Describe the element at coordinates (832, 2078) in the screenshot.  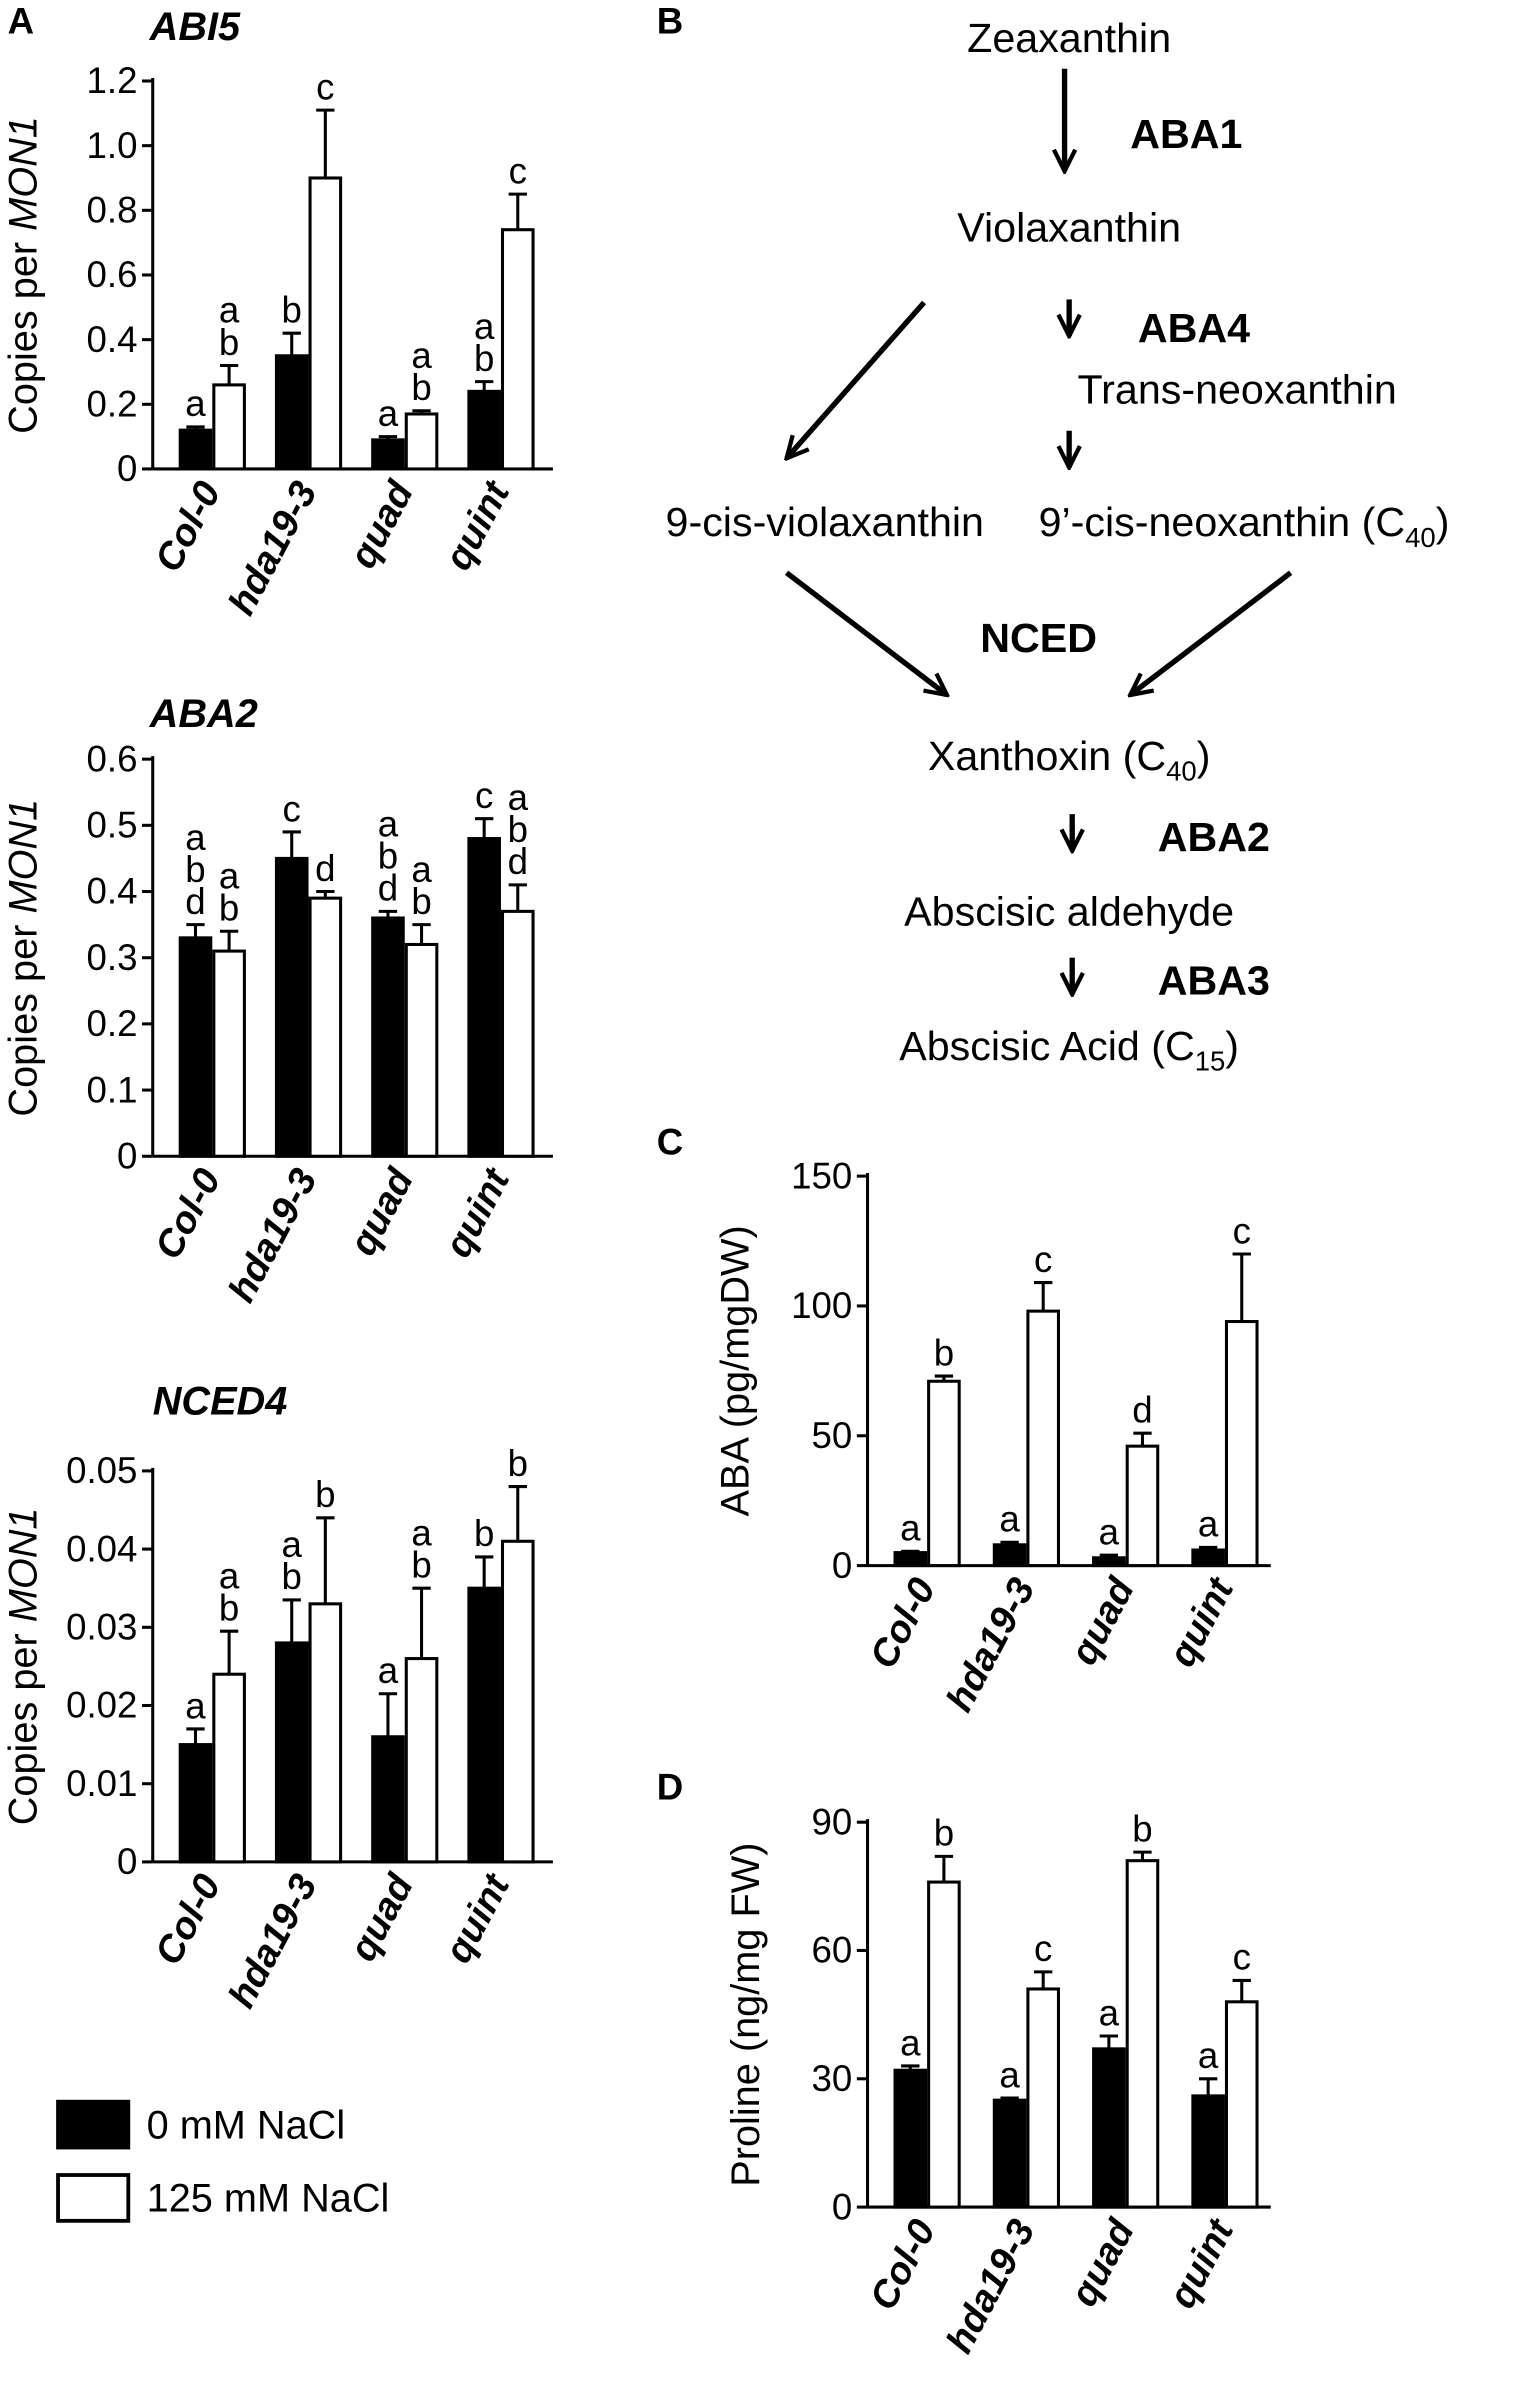
I see `y-tick-label: 30` at that location.